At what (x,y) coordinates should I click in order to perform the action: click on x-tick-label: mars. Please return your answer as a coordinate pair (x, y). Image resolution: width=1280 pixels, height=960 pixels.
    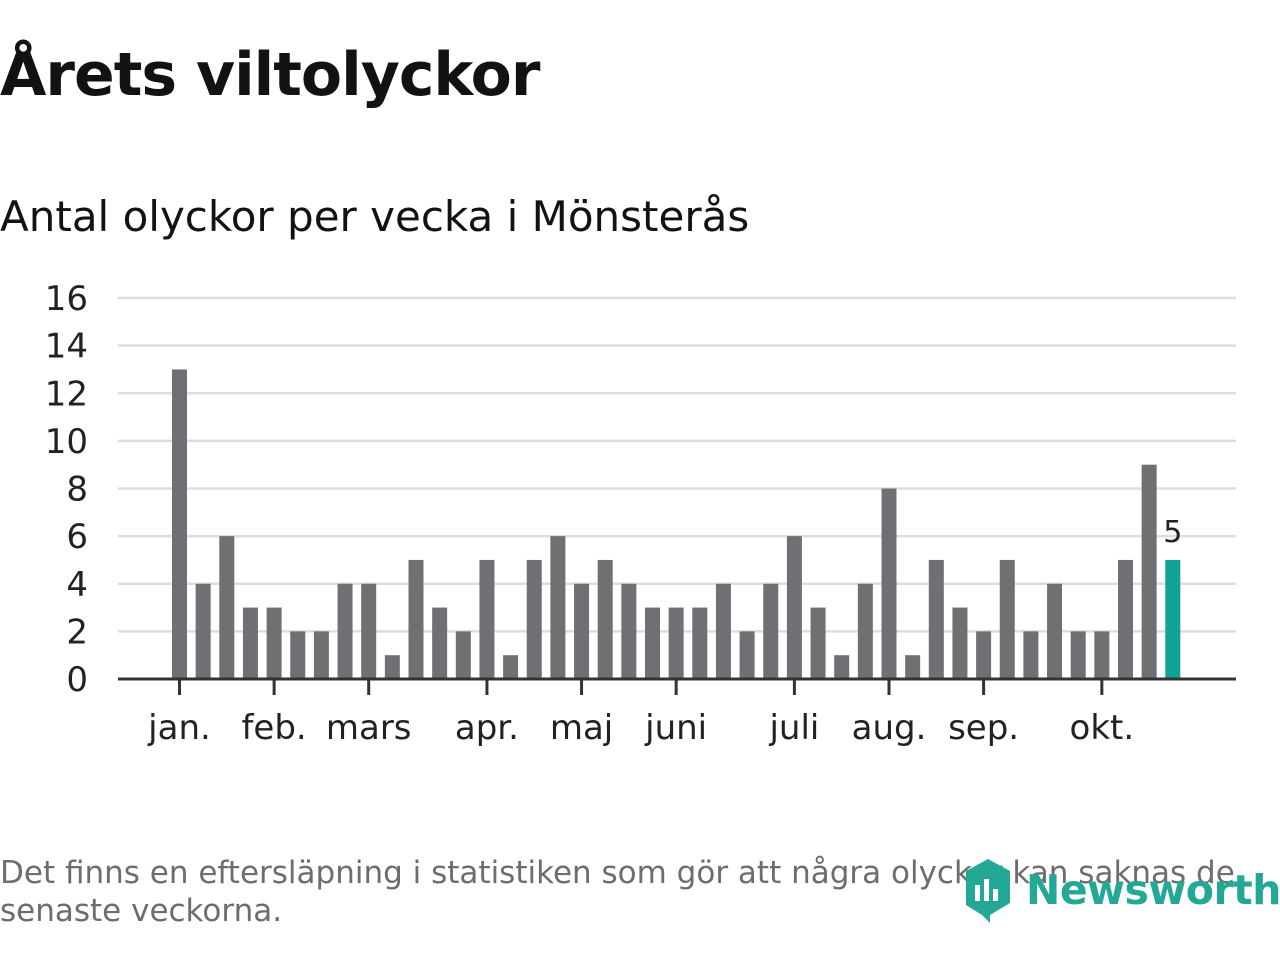
    Looking at the image, I should click on (369, 728).